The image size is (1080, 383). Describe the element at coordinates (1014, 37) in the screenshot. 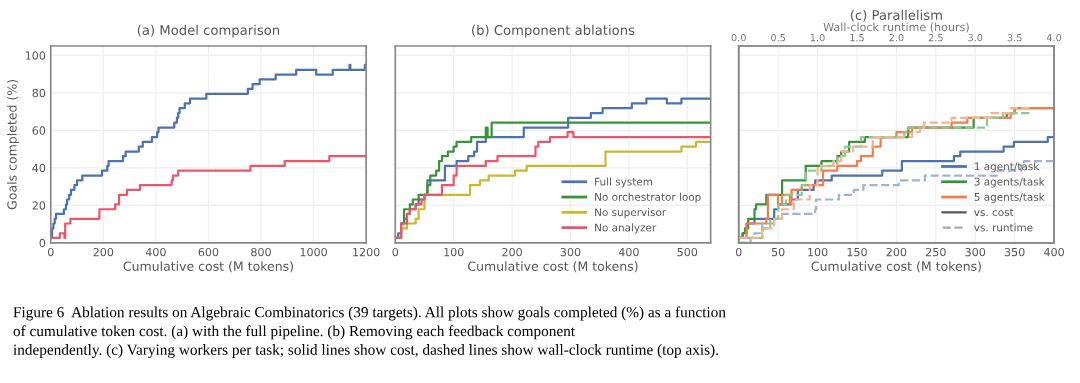

I see `x2-tick-label: 3.5` at that location.